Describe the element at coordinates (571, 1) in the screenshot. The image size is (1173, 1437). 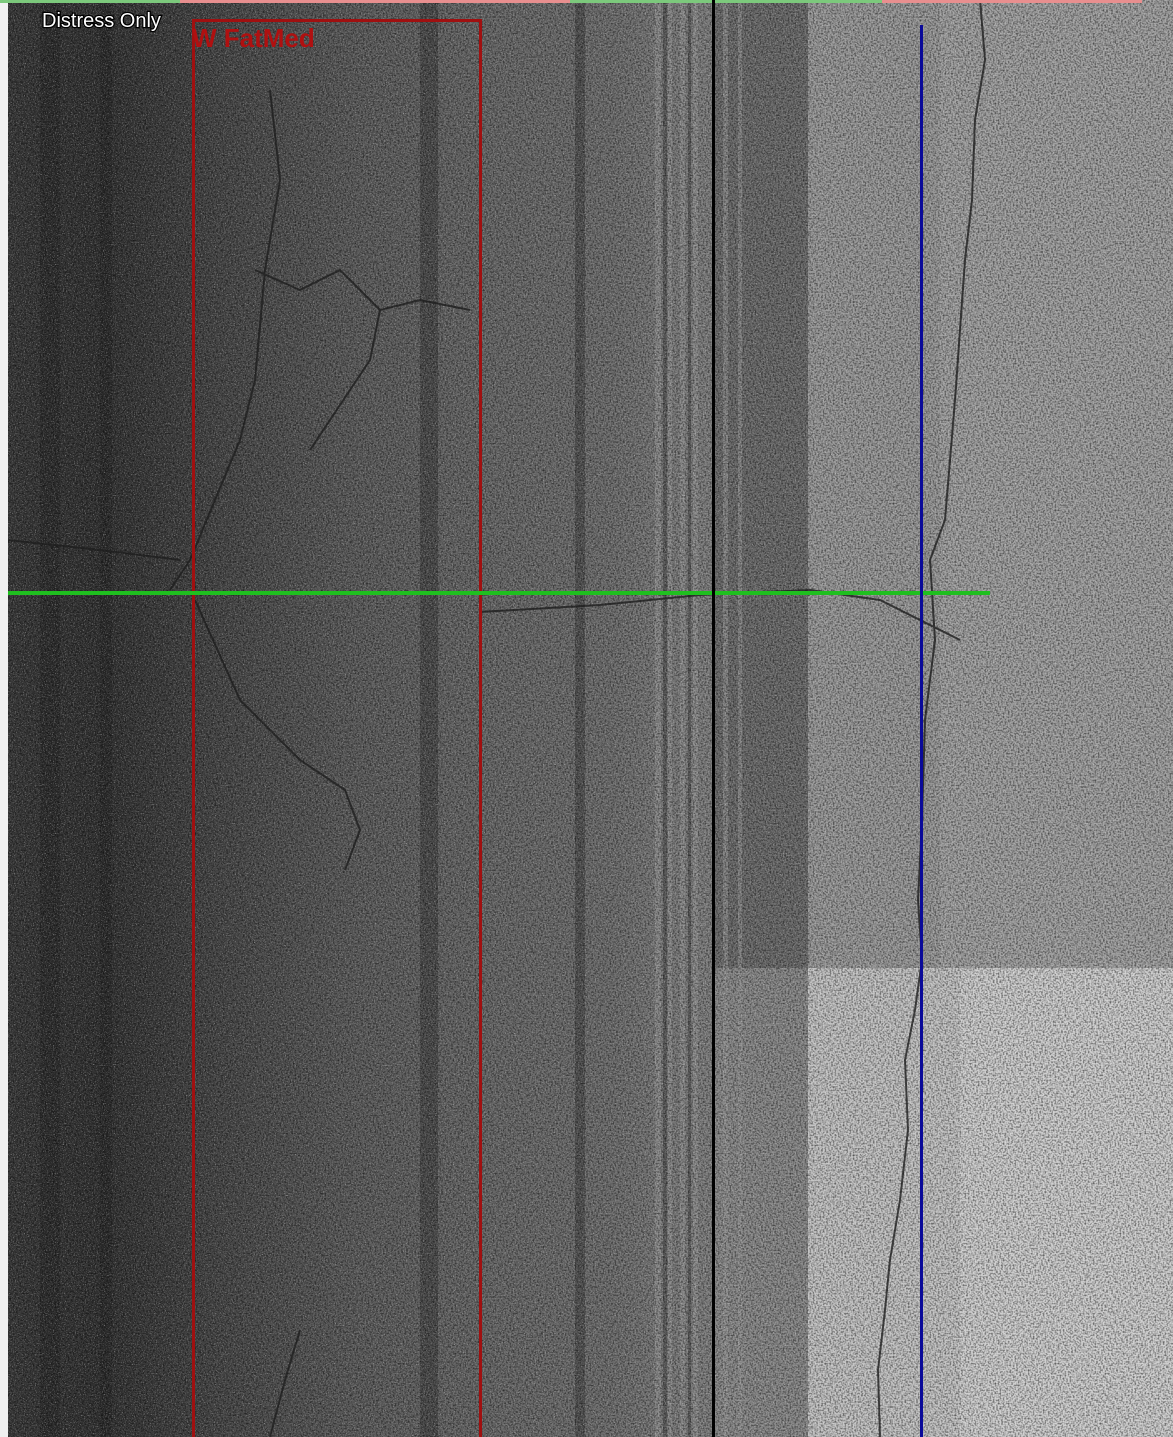
I see `status-bar` at that location.